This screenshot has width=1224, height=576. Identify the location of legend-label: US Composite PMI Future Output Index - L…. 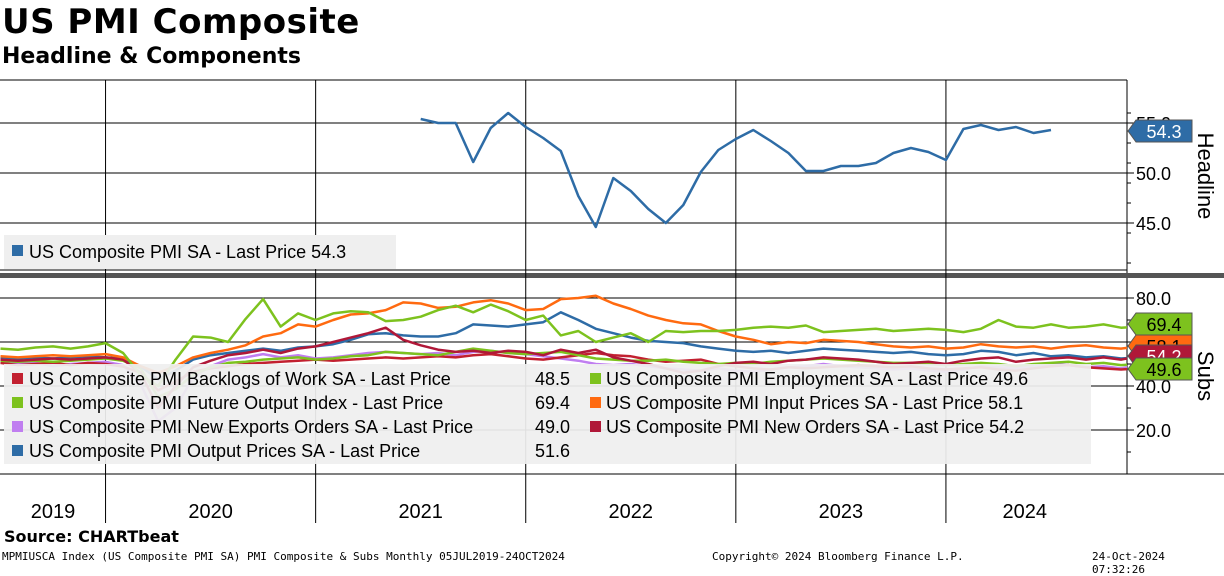
(236, 403).